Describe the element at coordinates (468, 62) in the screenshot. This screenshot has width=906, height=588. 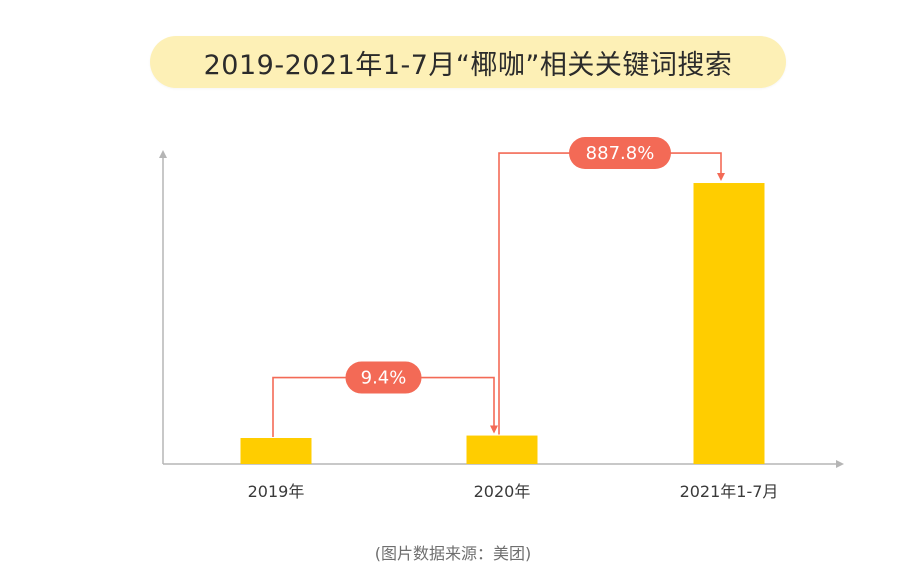
I see `chart-title: 2019-2021年1-7月“椰咖”相关关键词搜索` at that location.